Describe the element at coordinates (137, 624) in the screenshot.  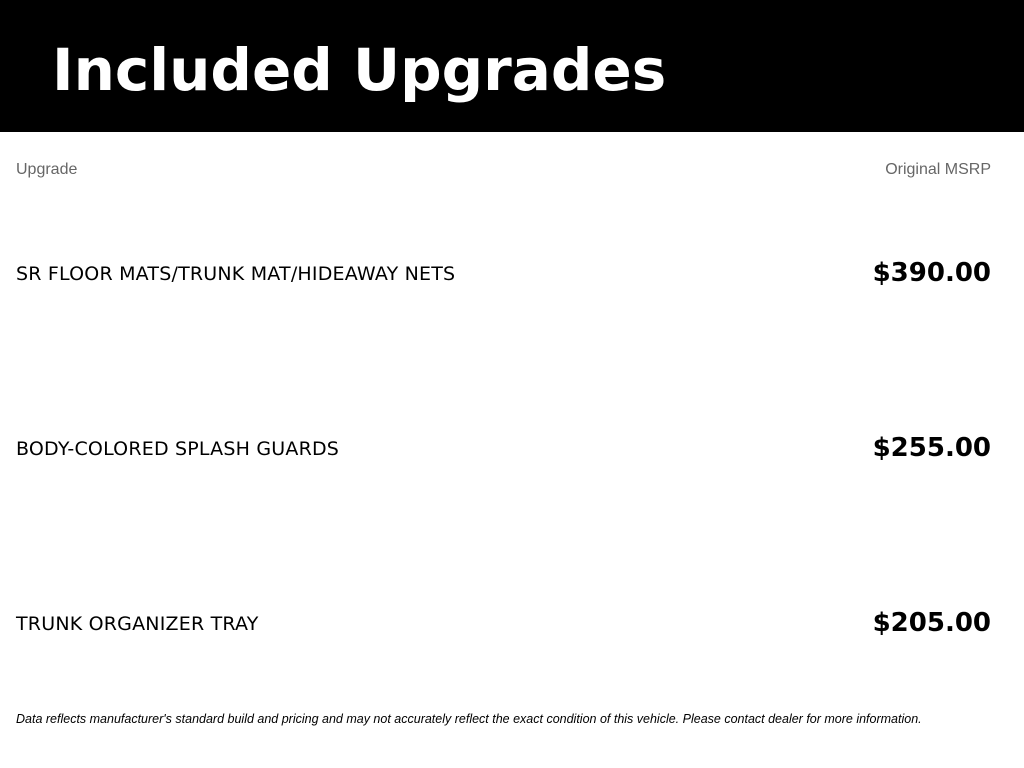
I see `upgrade-name: TRUNK ORGANIZER TRAY` at that location.